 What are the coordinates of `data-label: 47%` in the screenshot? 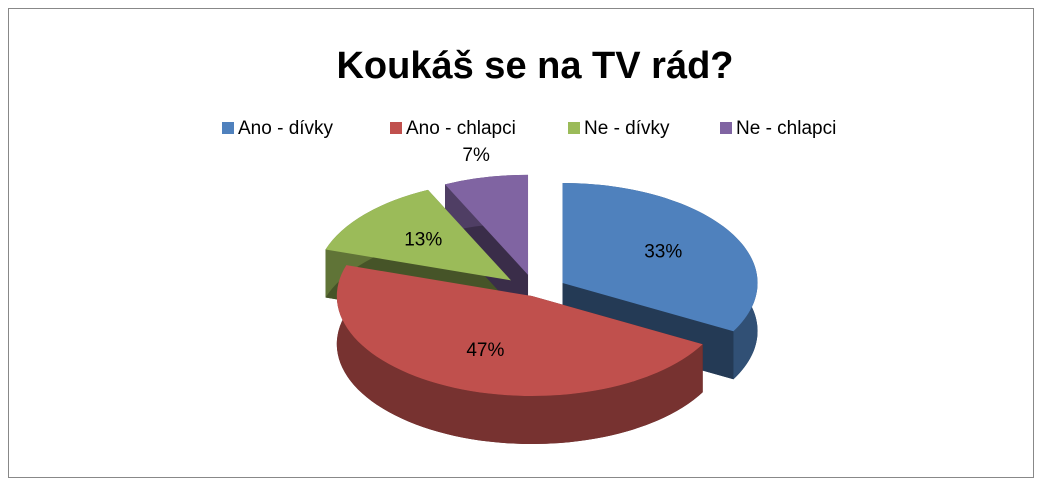 It's located at (485, 350).